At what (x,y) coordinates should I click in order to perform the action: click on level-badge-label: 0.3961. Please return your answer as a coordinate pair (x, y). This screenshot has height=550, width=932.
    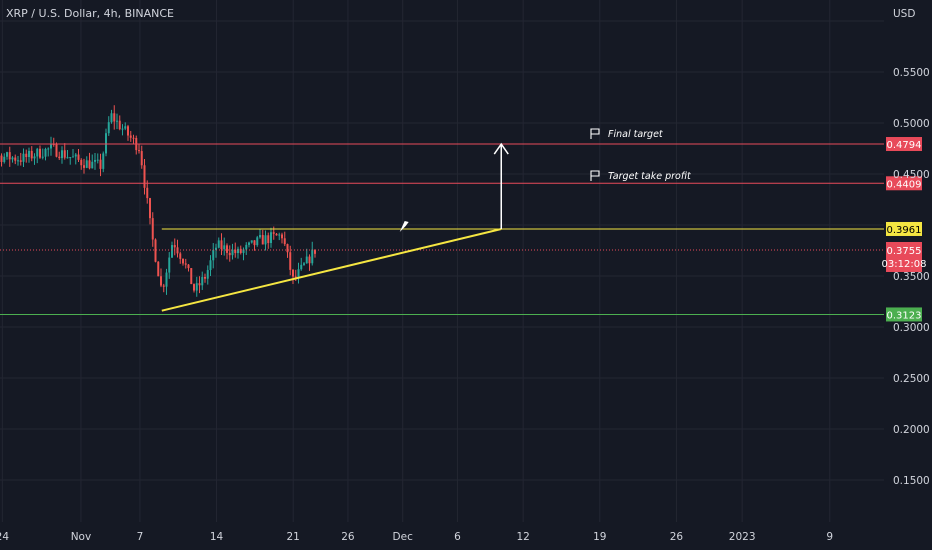
    Looking at the image, I should click on (904, 230).